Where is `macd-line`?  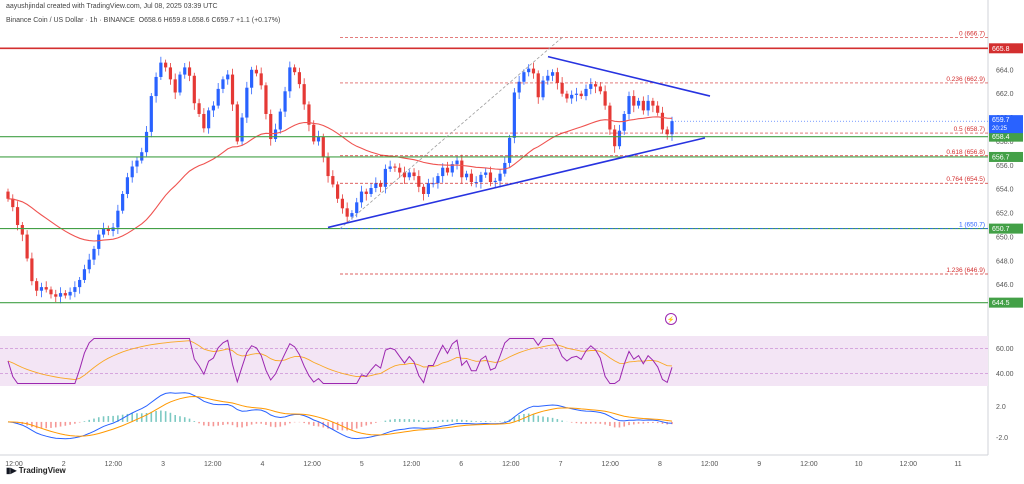
macd-line is located at coordinates (340, 416).